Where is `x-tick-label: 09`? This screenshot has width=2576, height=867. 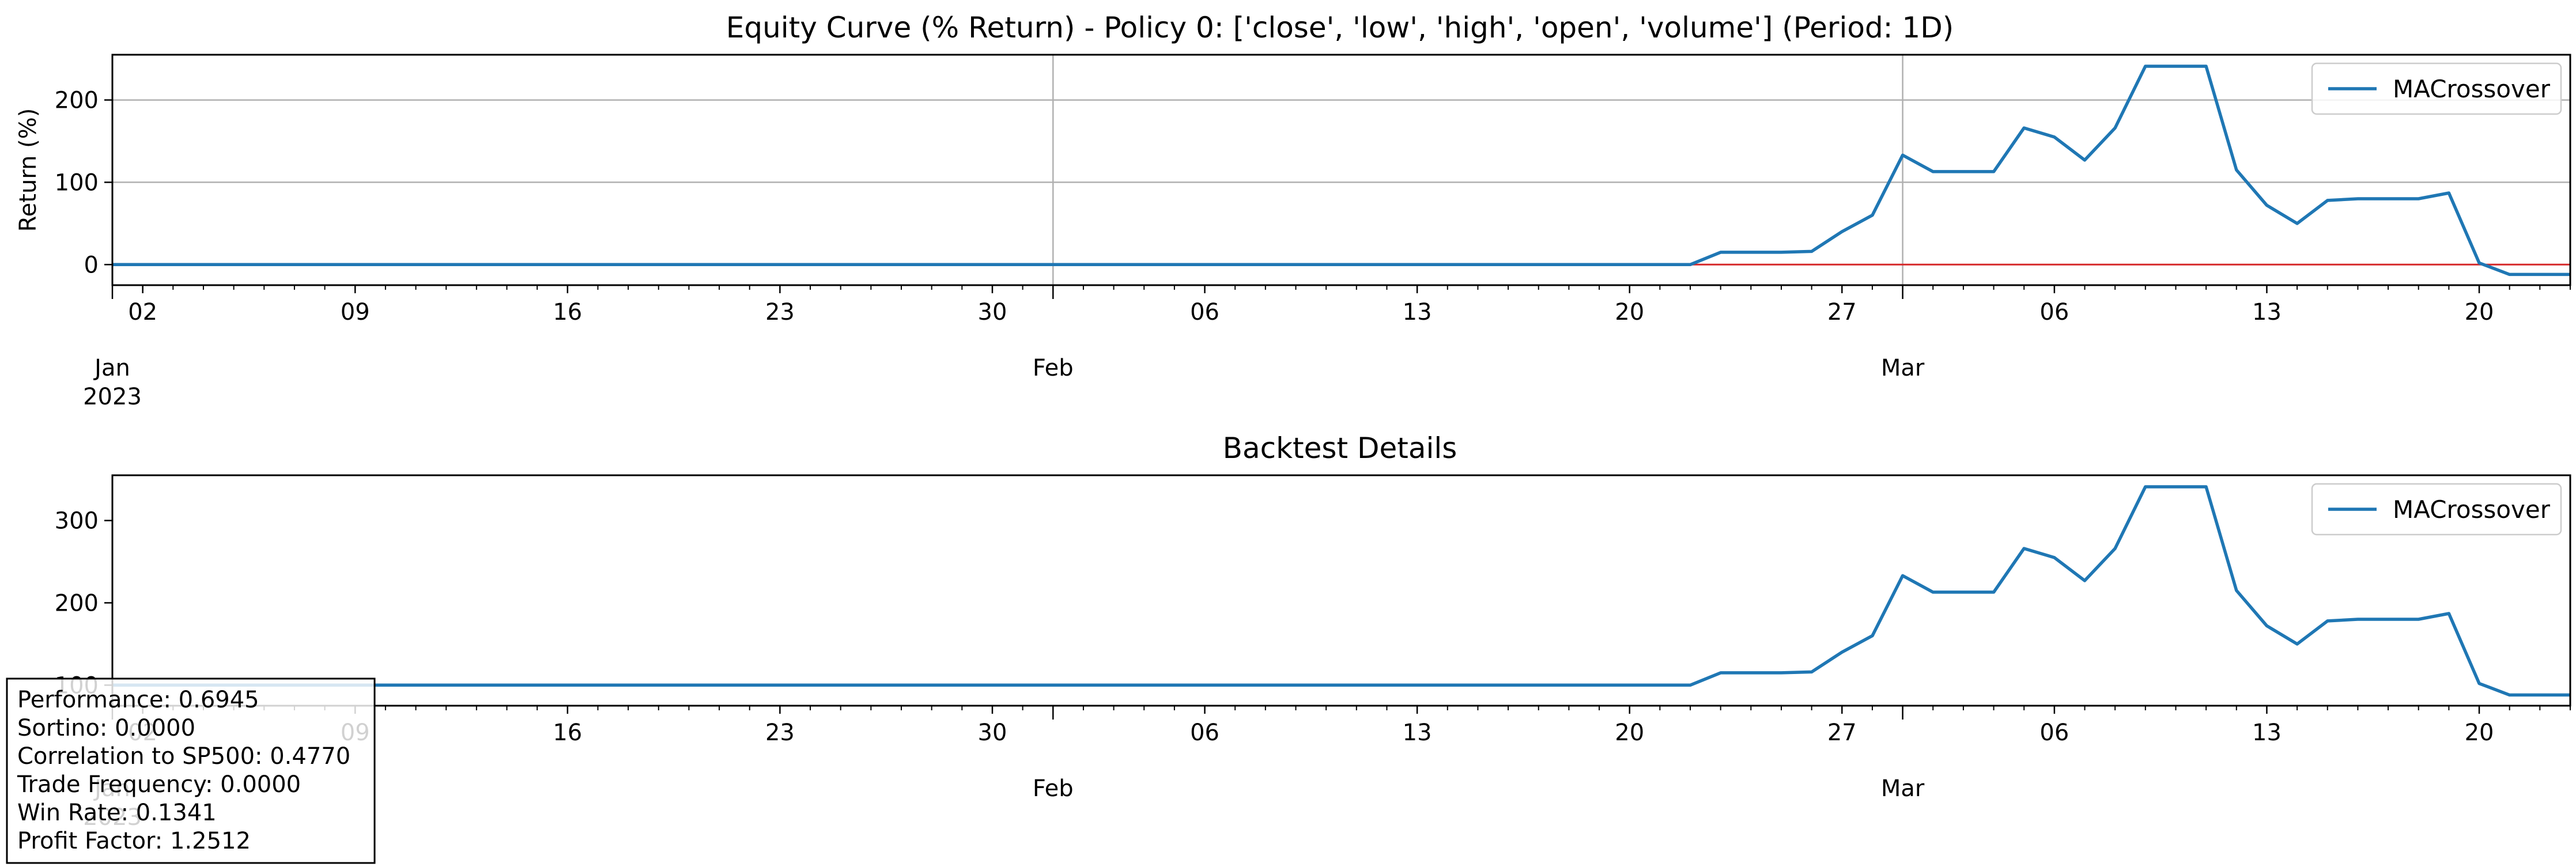 x-tick-label: 09 is located at coordinates (355, 312).